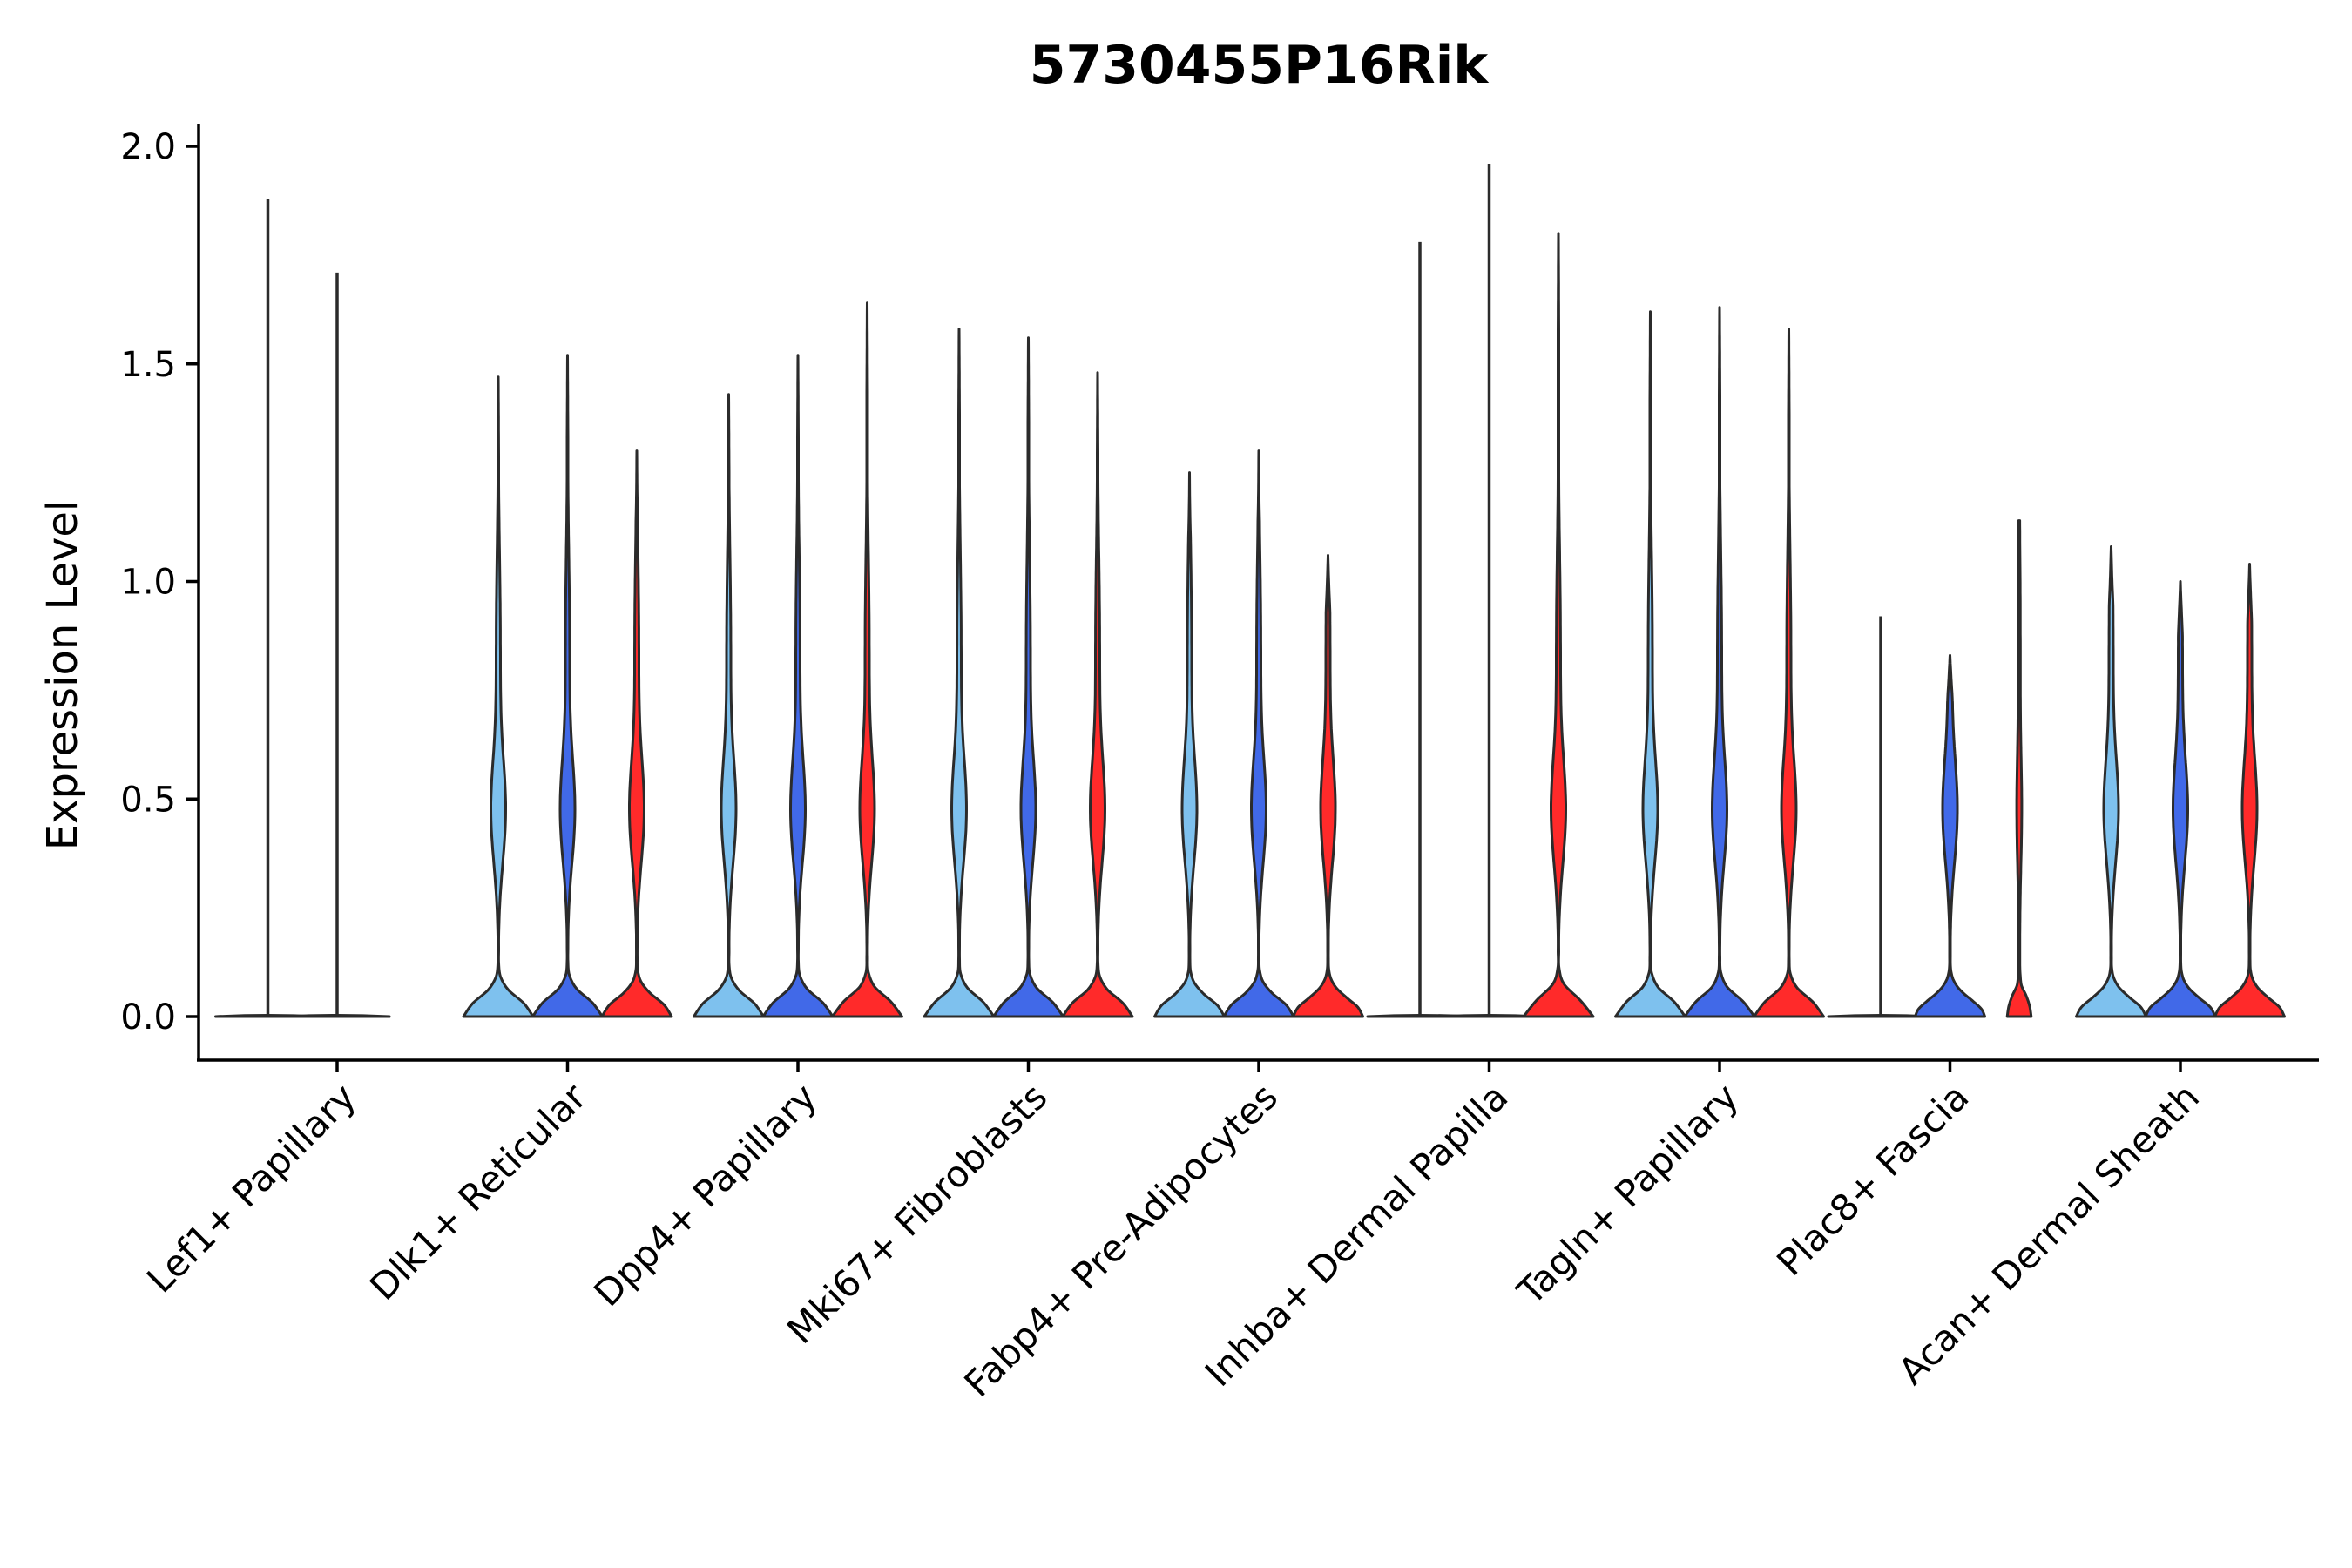 The width and height of the screenshot is (2352, 1568). I want to click on y-tick-label: 0.0, so click(148, 1017).